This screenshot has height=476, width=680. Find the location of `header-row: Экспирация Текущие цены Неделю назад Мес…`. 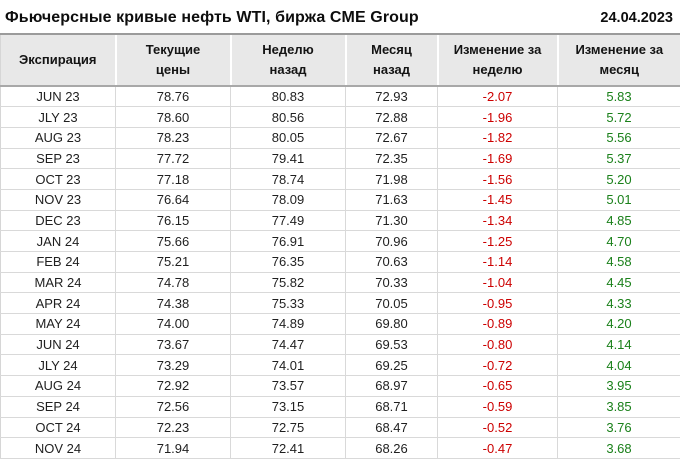

header-row: Экспирация Текущие цены Неделю назад Мес… is located at coordinates (340, 60).